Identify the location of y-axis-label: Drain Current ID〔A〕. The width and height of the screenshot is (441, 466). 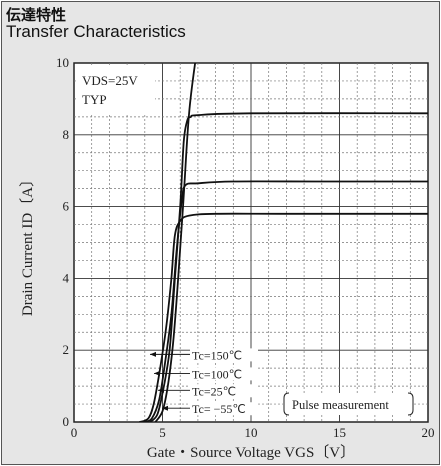
(27, 244).